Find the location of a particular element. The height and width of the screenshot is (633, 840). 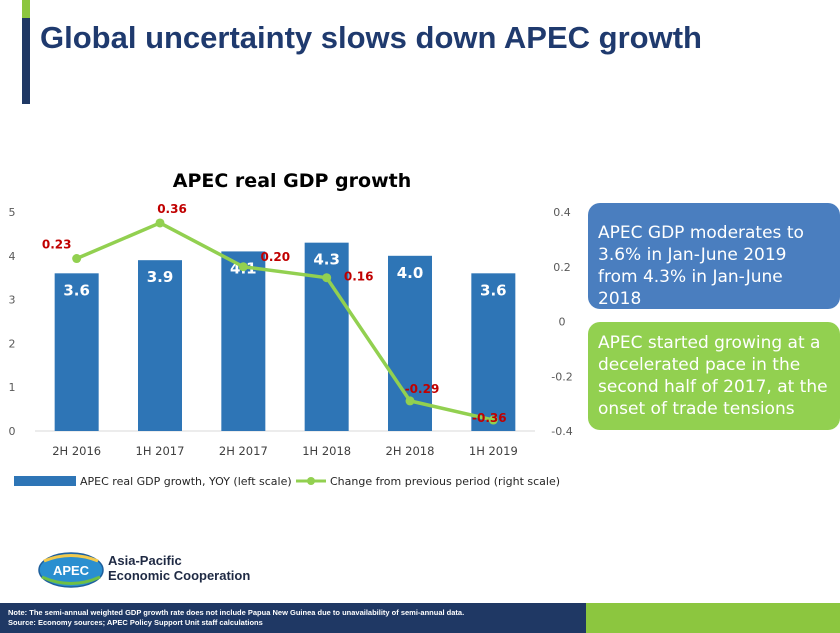

y-right-tick-label: 0 is located at coordinates (562, 322).